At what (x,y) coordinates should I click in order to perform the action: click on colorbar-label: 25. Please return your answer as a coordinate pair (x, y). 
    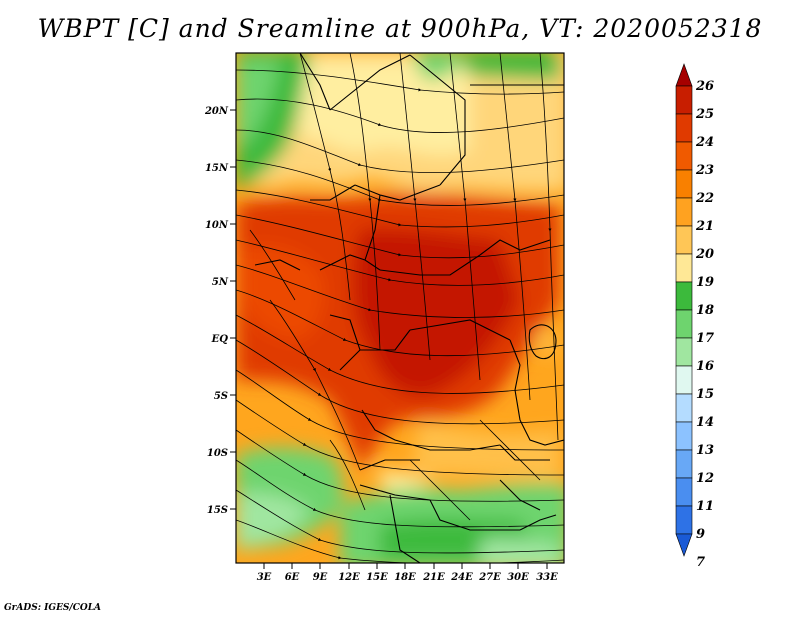
    Looking at the image, I should click on (704, 114).